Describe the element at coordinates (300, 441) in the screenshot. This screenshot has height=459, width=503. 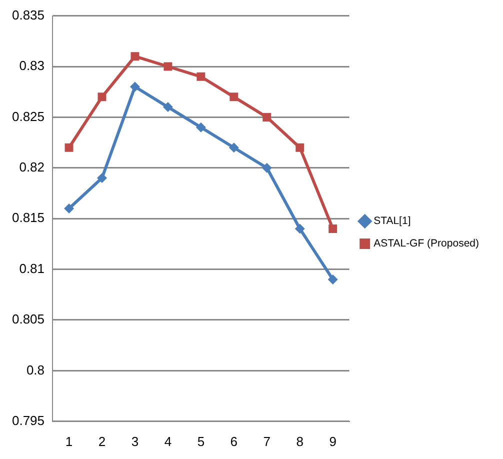
I see `x-tick-label: 8` at that location.